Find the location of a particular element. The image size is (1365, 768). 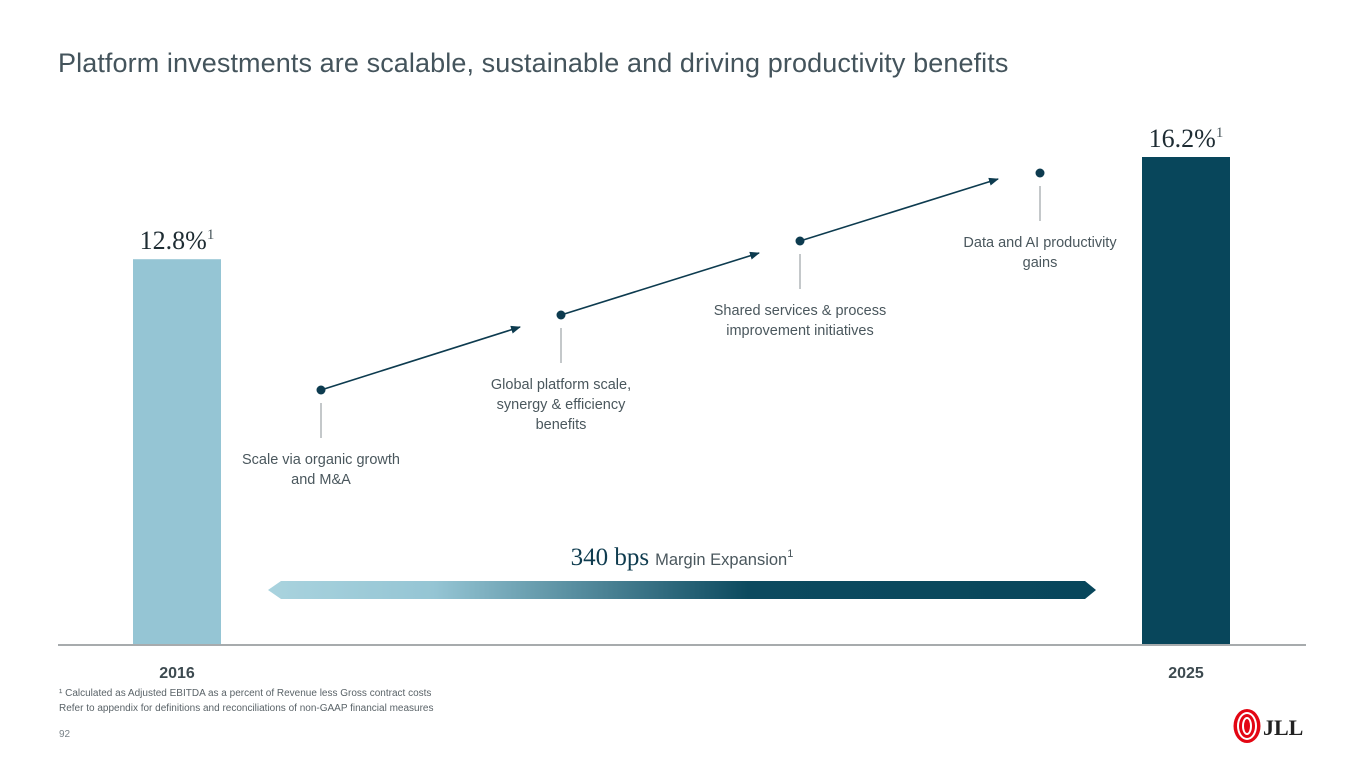

bar-2025 is located at coordinates (1186, 400).